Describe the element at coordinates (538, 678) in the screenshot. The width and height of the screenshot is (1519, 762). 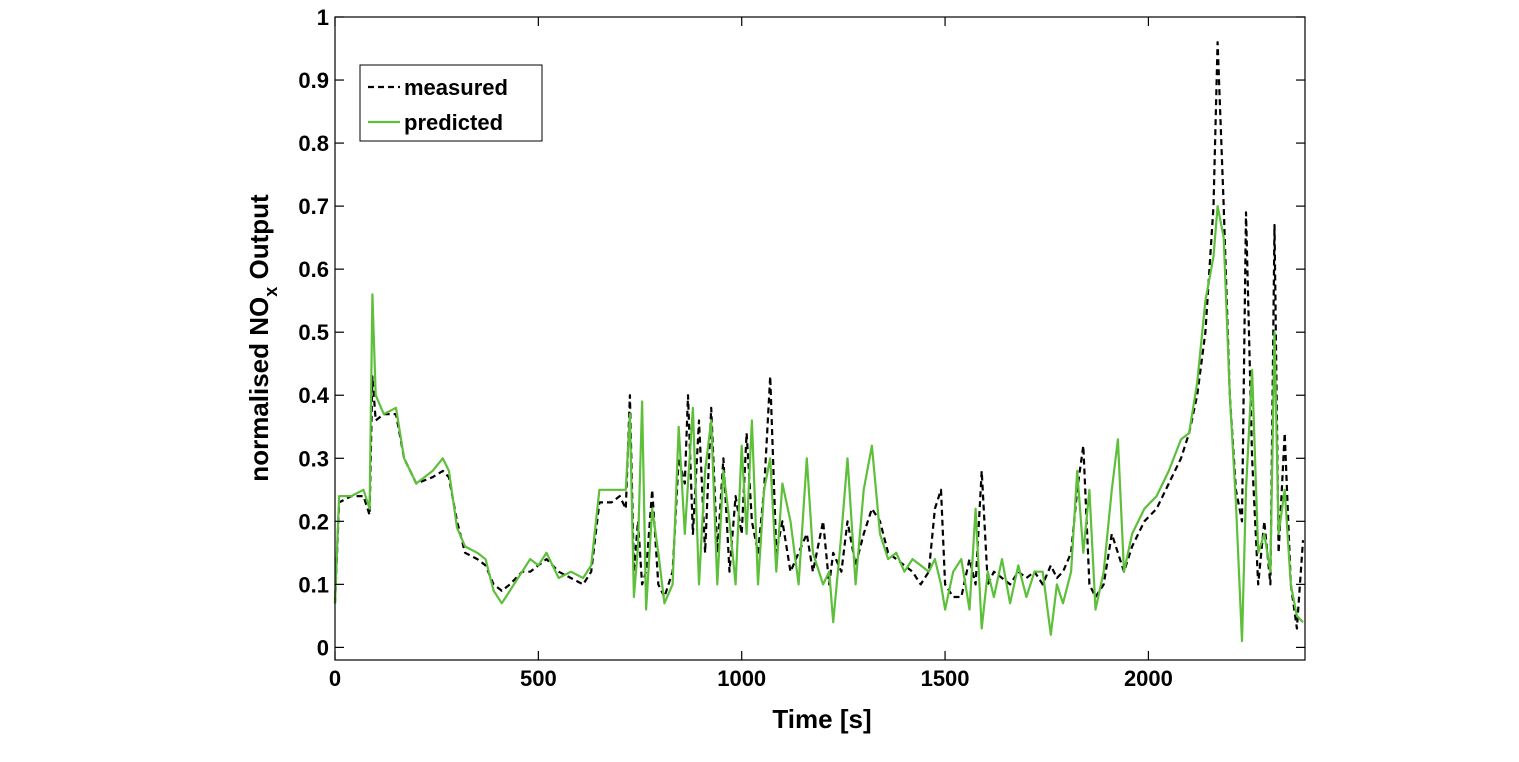
I see `x-tick-label: 500` at that location.